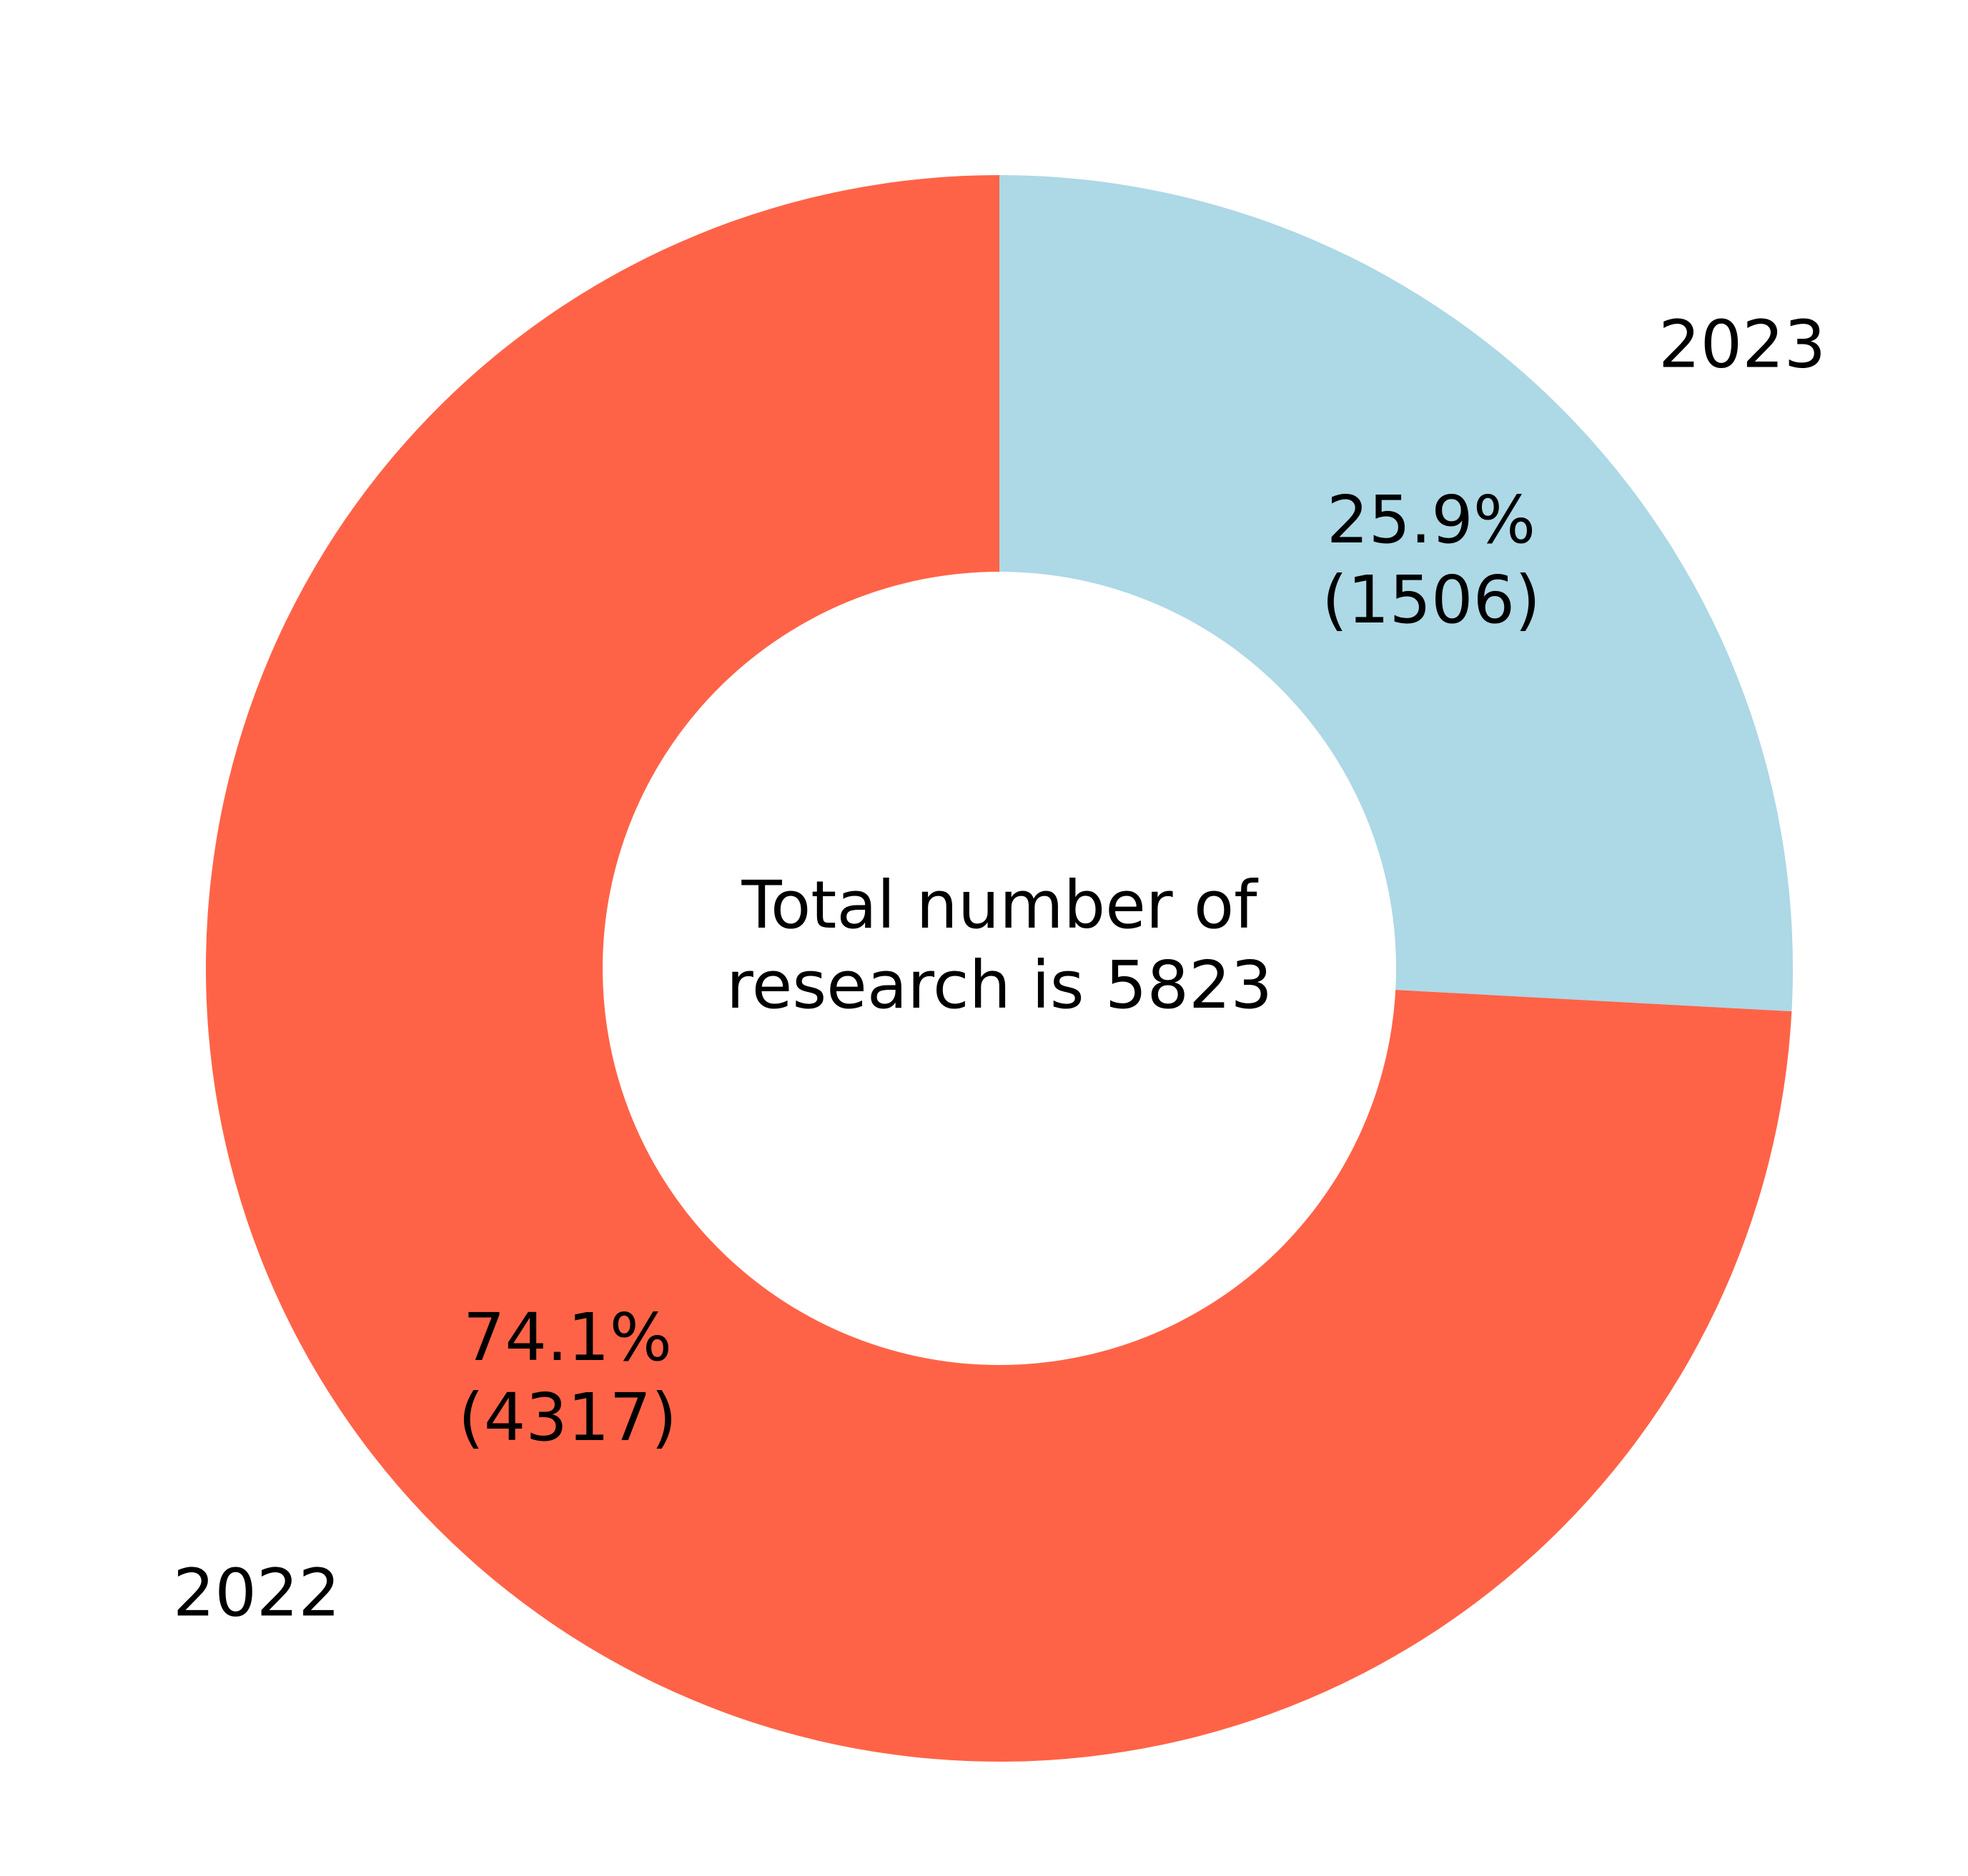 The width and height of the screenshot is (1968, 1876). What do you see at coordinates (567, 1337) in the screenshot?
I see `slice-percent-2022: 74.1%` at bounding box center [567, 1337].